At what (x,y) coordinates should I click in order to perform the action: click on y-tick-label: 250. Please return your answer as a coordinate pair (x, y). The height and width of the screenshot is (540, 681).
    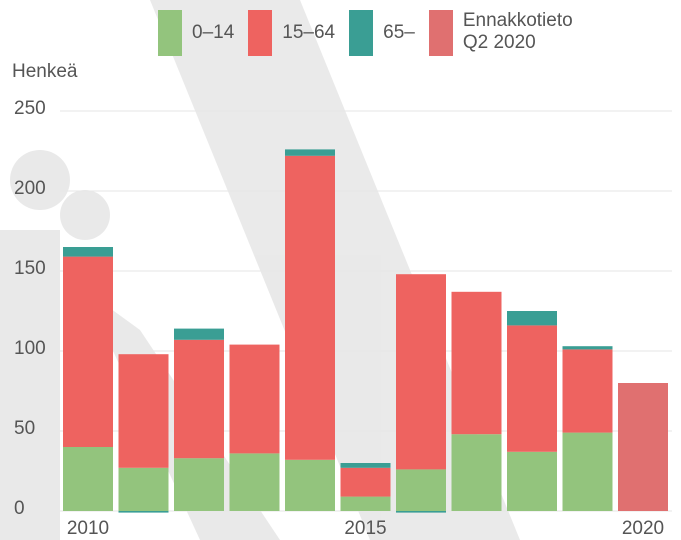
    Looking at the image, I should click on (30, 108).